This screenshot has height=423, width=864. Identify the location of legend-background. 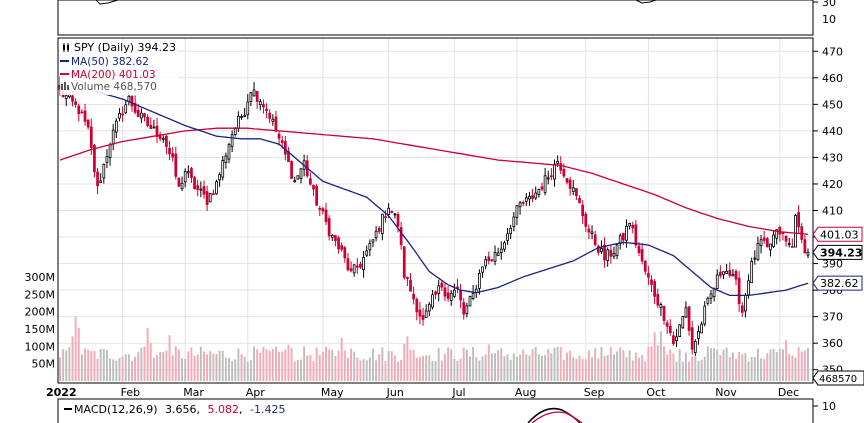
(119, 67).